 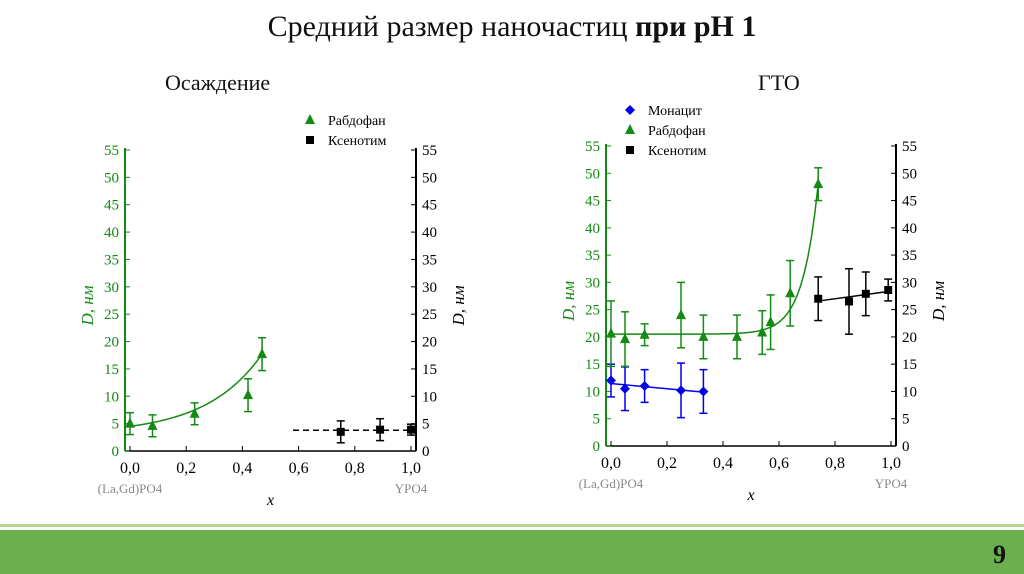 I want to click on title-text: Средний размер наночастиц, so click(x=451, y=26).